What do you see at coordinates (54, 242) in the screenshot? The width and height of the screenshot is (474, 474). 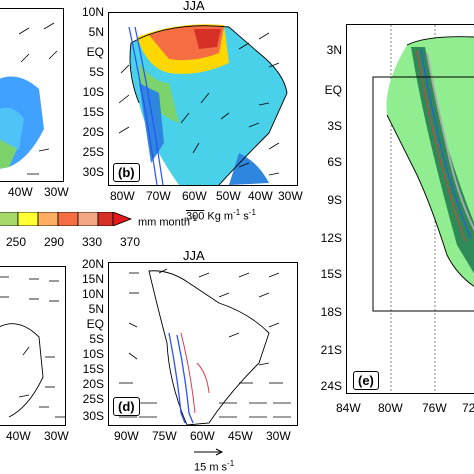 I see `colorbar-label: 290` at bounding box center [54, 242].